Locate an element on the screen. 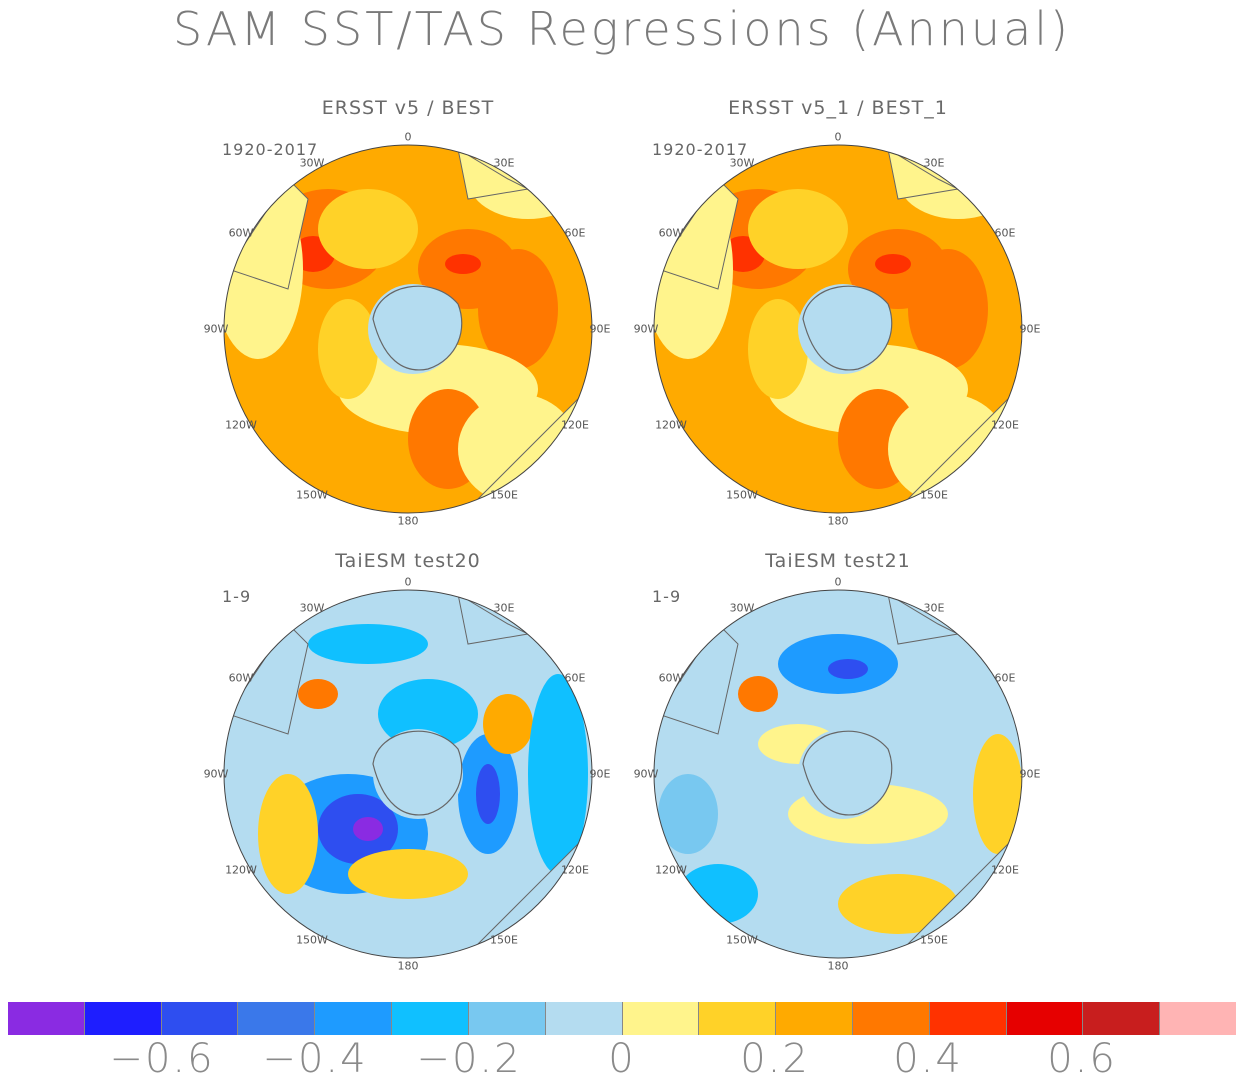 Image resolution: width=1244 pixels, height=1082 pixels. colorbar-tick-label: 0.6 is located at coordinates (1082, 1059).